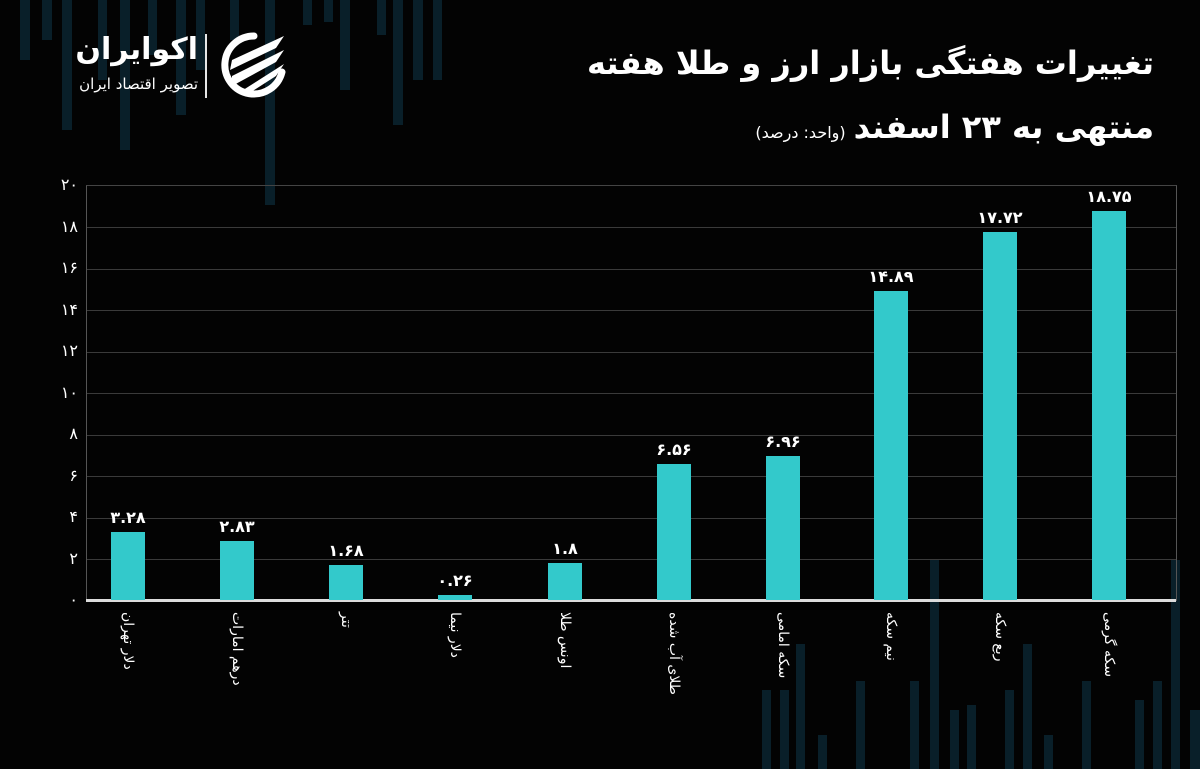 The height and width of the screenshot is (769, 1200). What do you see at coordinates (1000, 218) in the screenshot?
I see `value-label: ۱۷.۷۲` at bounding box center [1000, 218].